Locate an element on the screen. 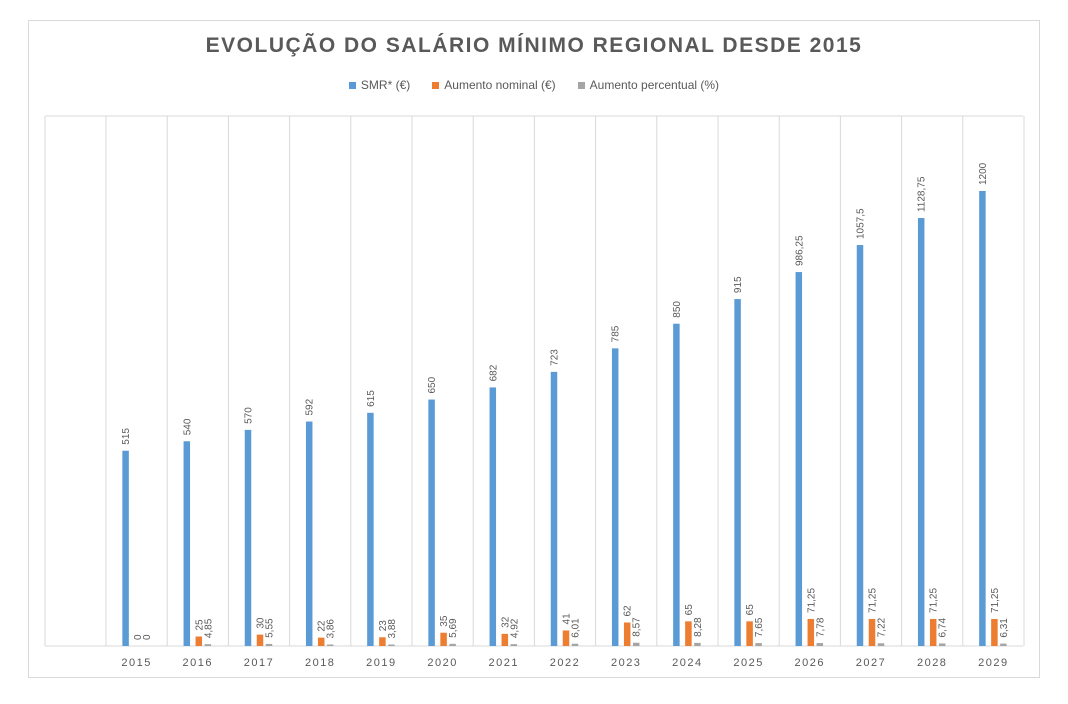 The image size is (1068, 704). data-label-percent: 5,55 is located at coordinates (270, 628).